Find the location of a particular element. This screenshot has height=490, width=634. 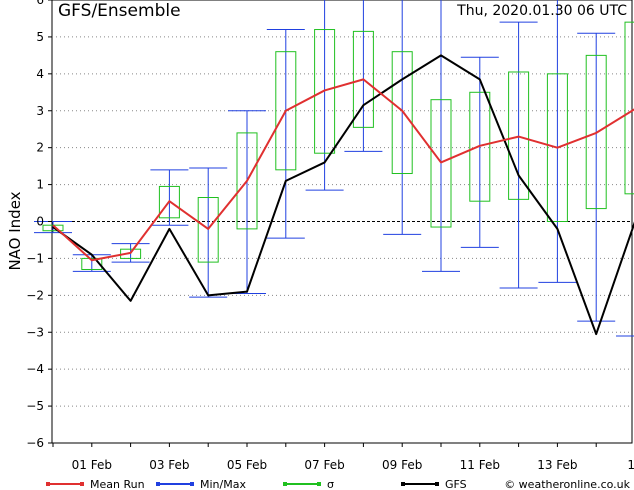

y-tick-label: 1 is located at coordinates (40, 185).